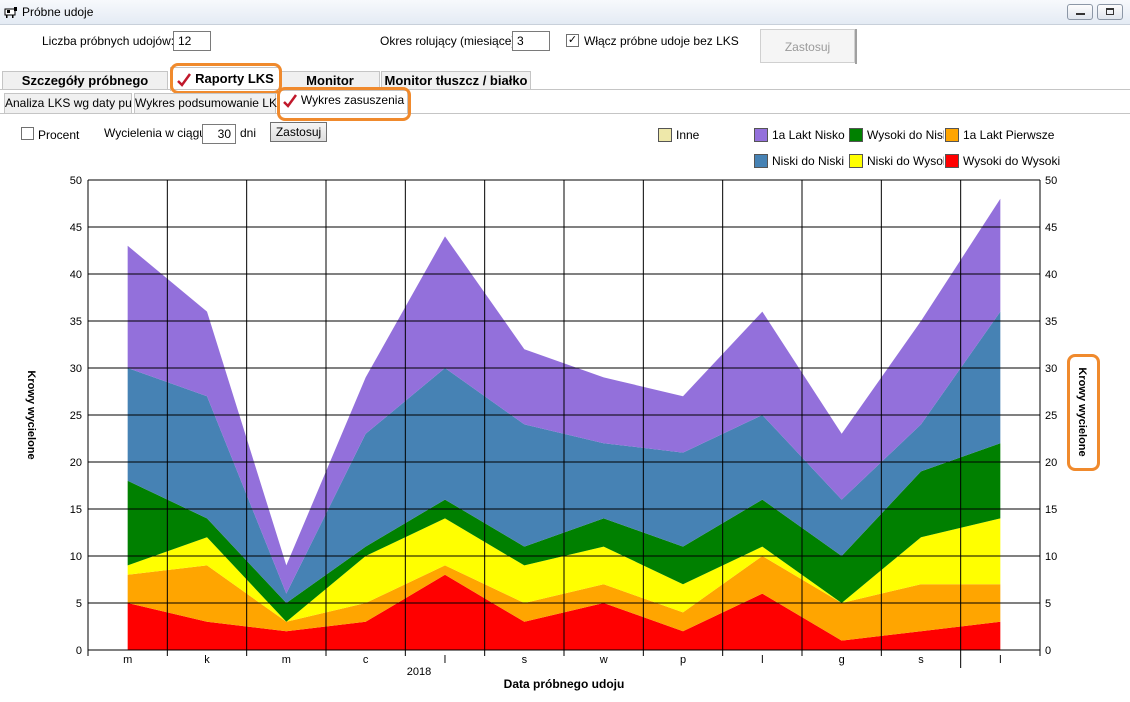 The image size is (1130, 702). What do you see at coordinates (76, 510) in the screenshot?
I see `y-tick-left-3: 15` at bounding box center [76, 510].